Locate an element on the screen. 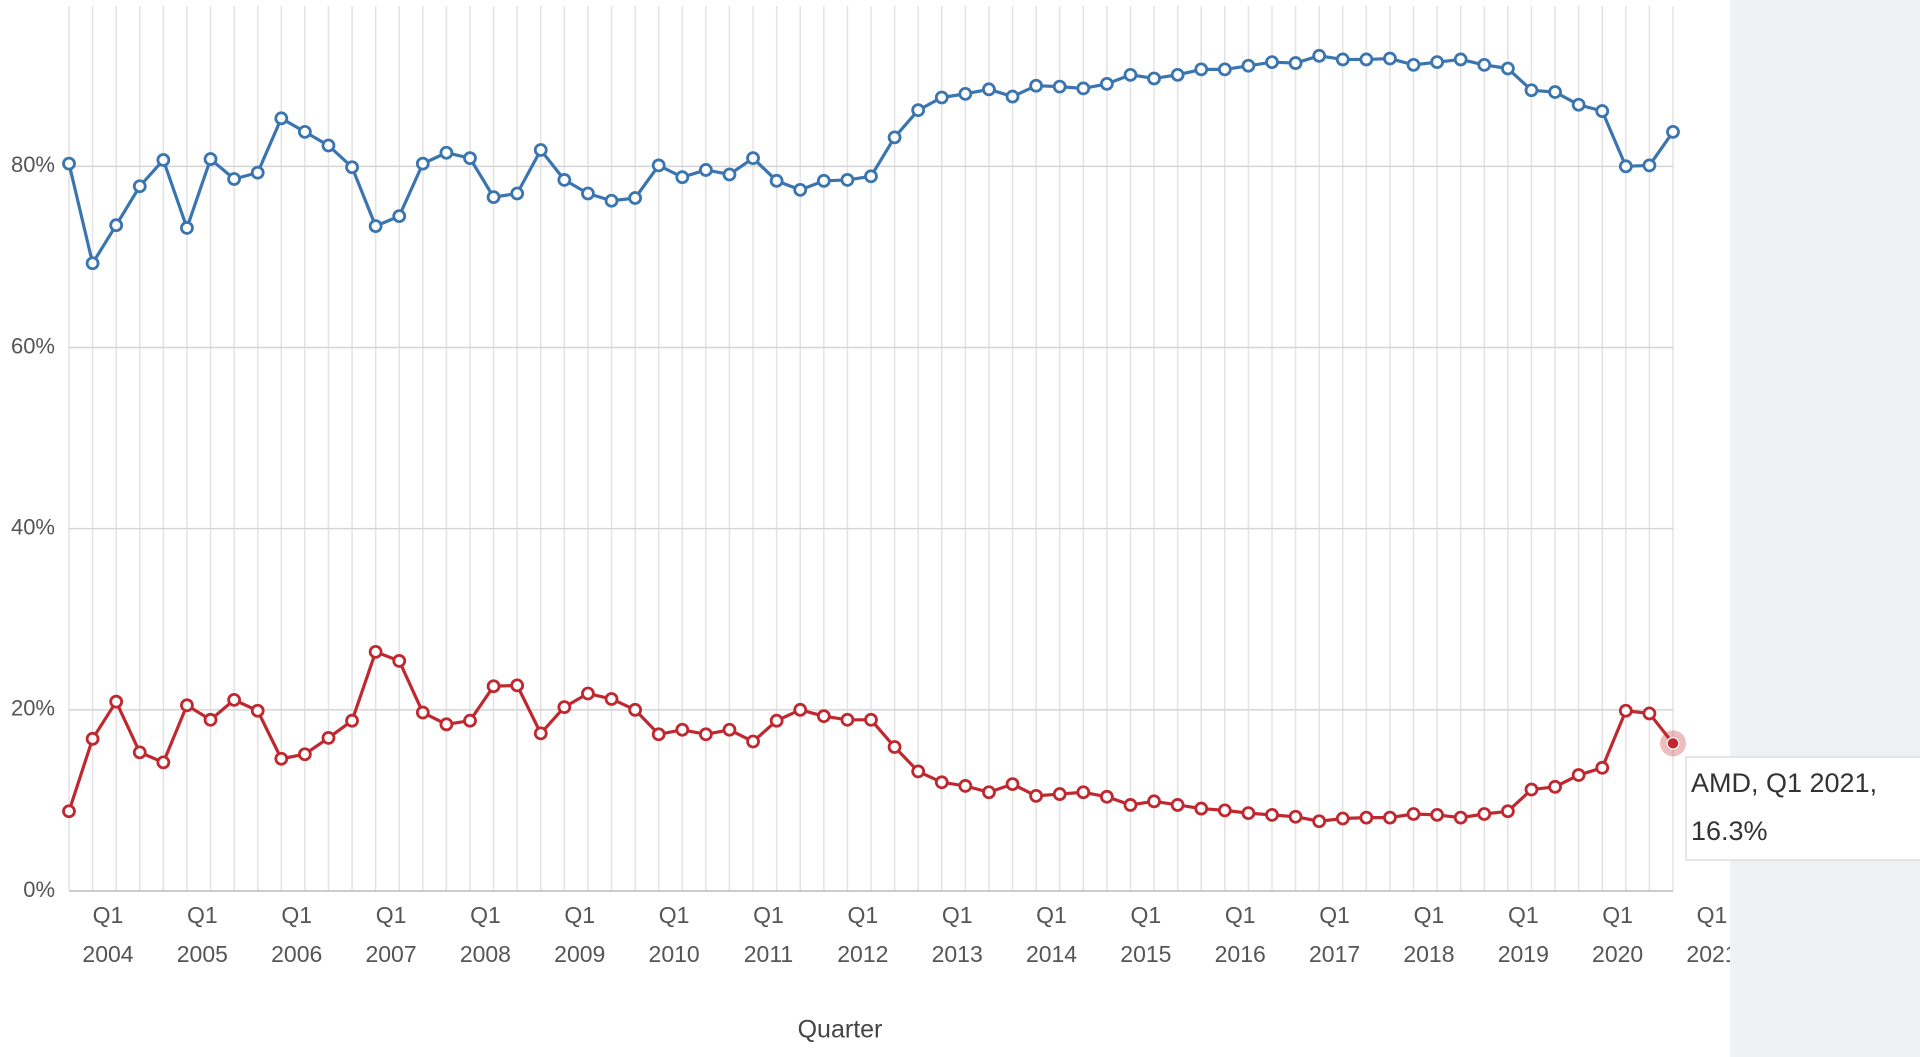 The height and width of the screenshot is (1057, 1920). x-tick-label: Q1 2005 is located at coordinates (202, 934).